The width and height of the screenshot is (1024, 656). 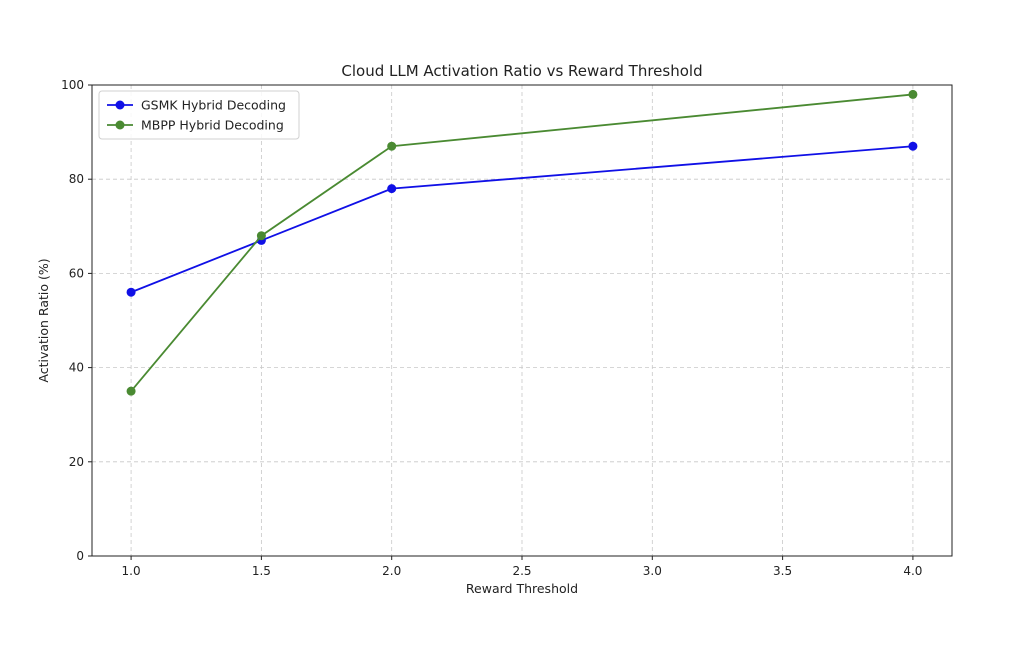 What do you see at coordinates (652, 571) in the screenshot?
I see `x-tick-label: 3.0` at bounding box center [652, 571].